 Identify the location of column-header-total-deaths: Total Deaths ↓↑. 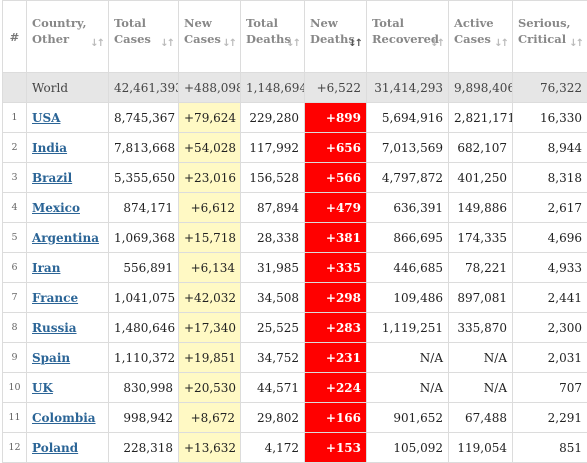
(273, 37).